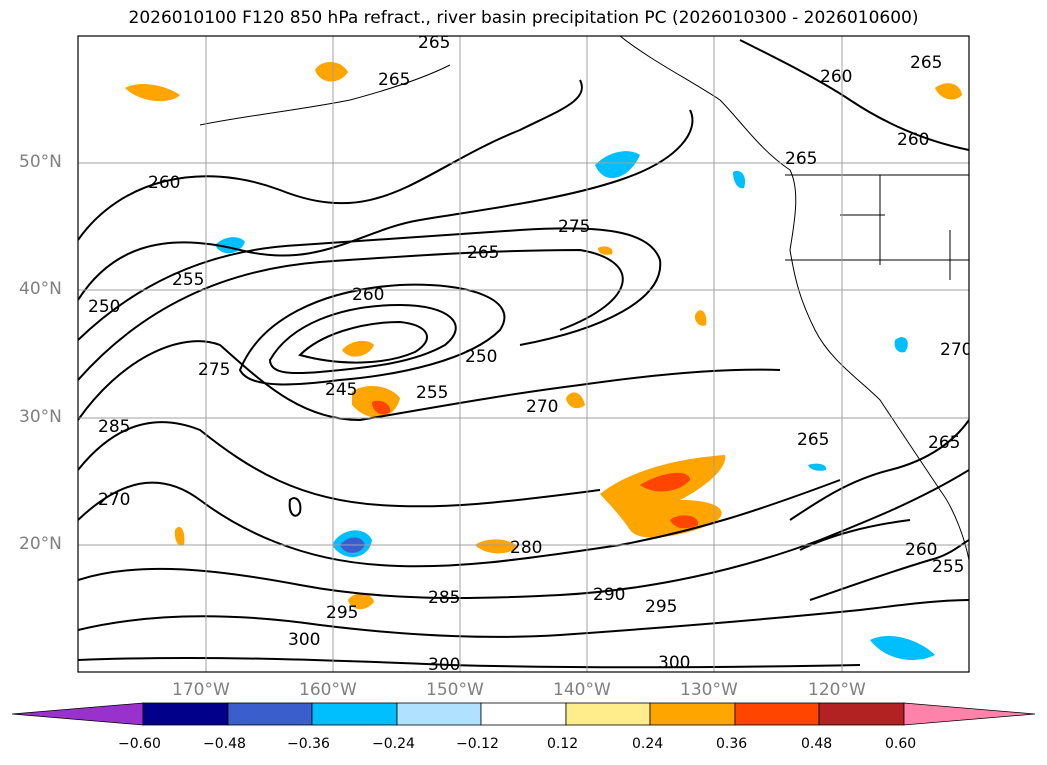  Describe the element at coordinates (328, 690) in the screenshot. I see `lon-label-160w: 160°W` at that location.